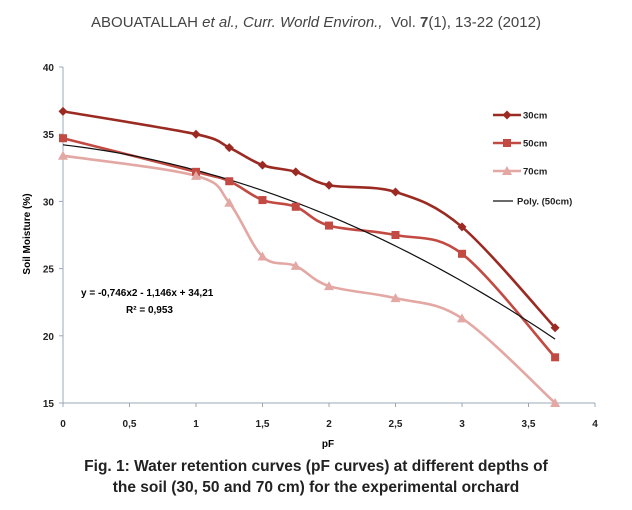 The width and height of the screenshot is (632, 510). I want to click on y-tick-label: 40, so click(49, 68).